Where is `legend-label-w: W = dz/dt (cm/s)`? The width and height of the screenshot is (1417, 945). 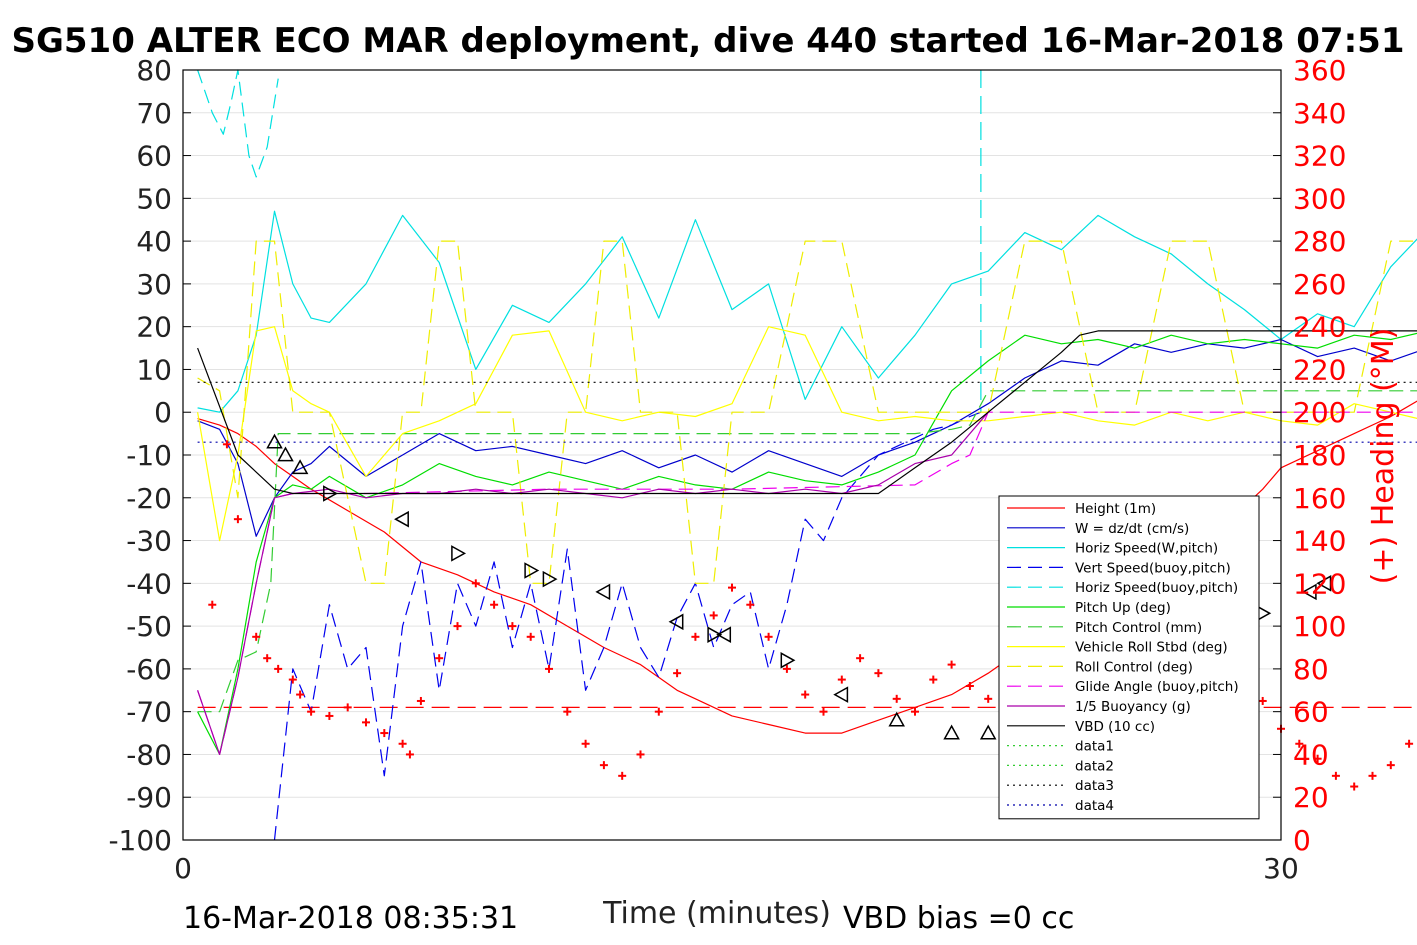 legend-label-w: W = dz/dt (cm/s) is located at coordinates (1132, 529).